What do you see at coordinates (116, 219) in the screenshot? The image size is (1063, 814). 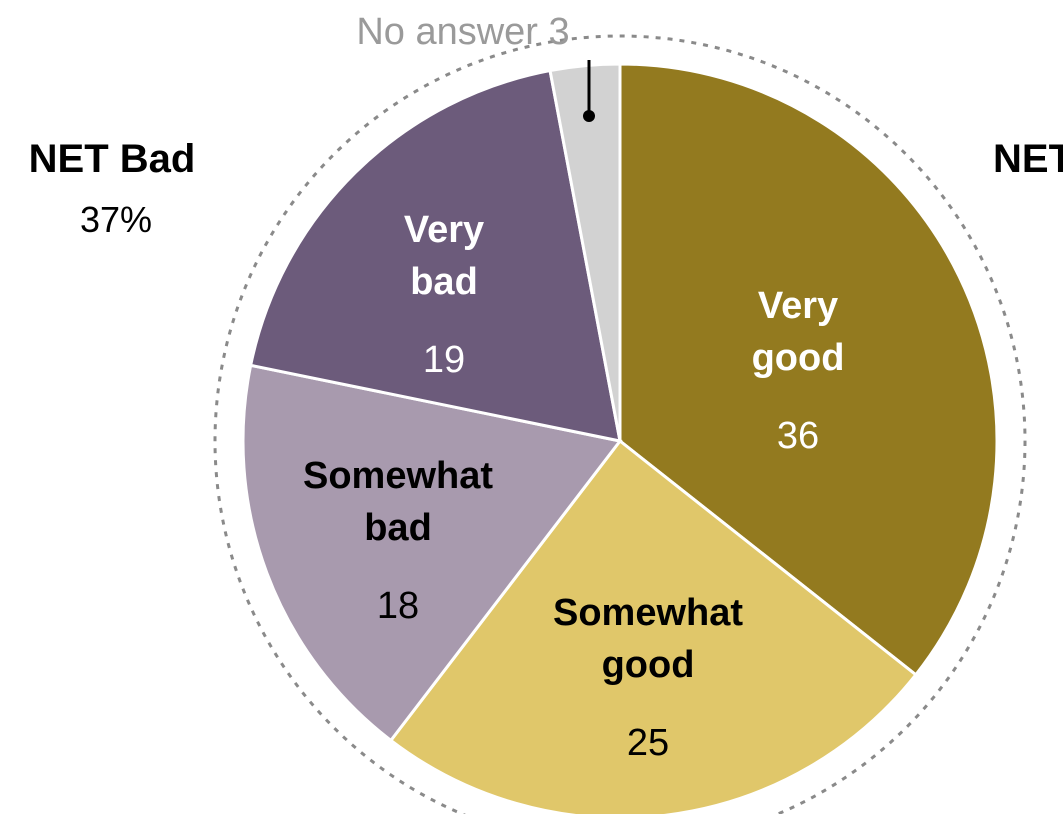 I see `net-bad-value: 37%` at bounding box center [116, 219].